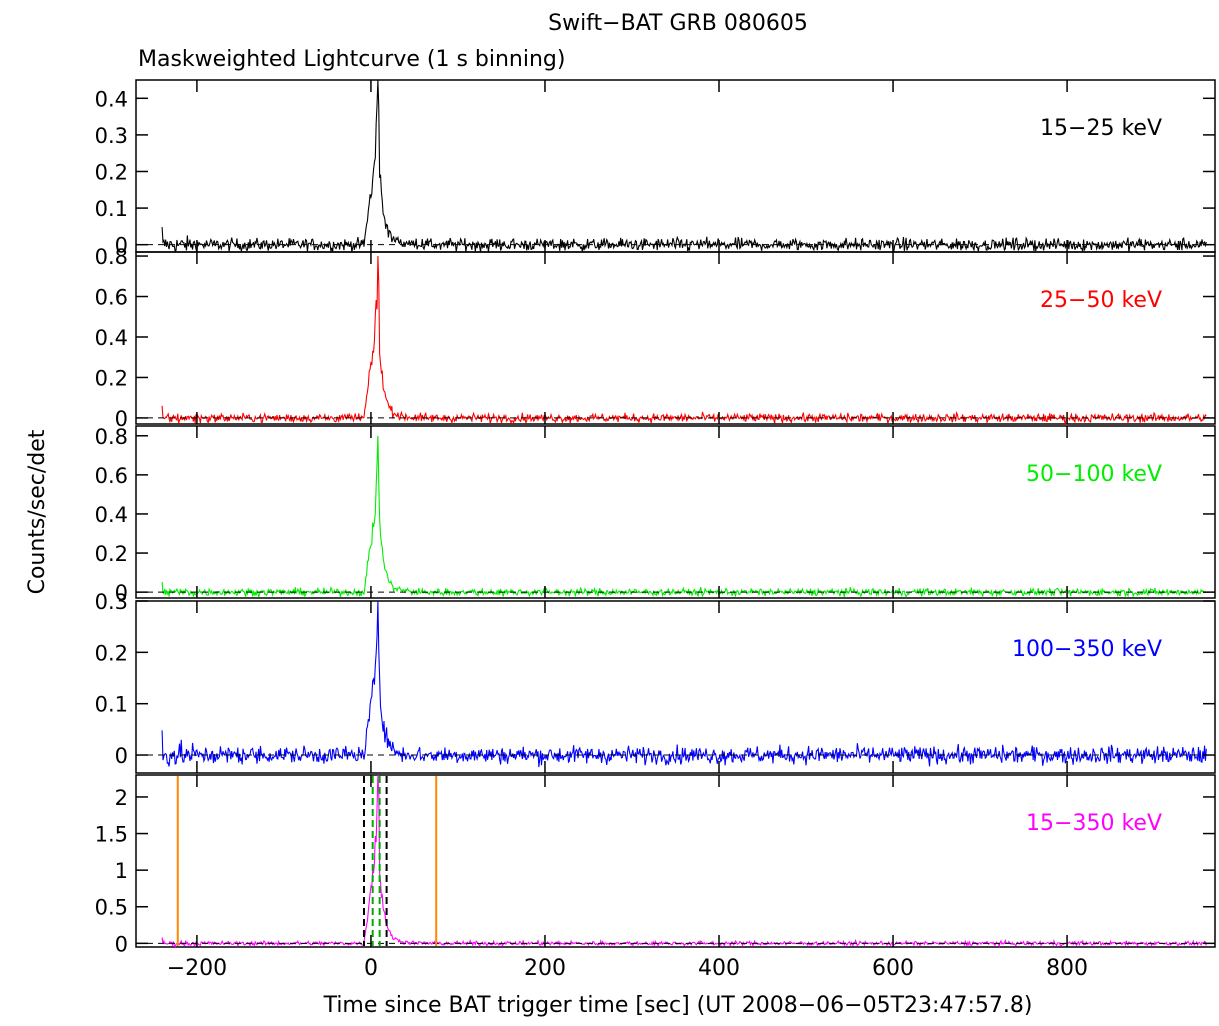  What do you see at coordinates (545, 968) in the screenshot?
I see `x-tick-label-2: 200` at bounding box center [545, 968].